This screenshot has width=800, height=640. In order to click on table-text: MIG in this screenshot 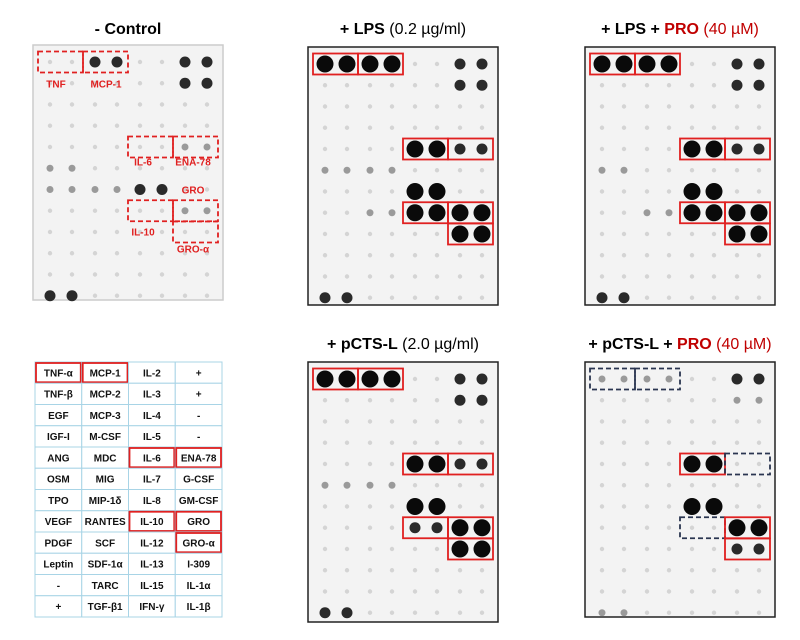, I will do `click(105, 480)`.